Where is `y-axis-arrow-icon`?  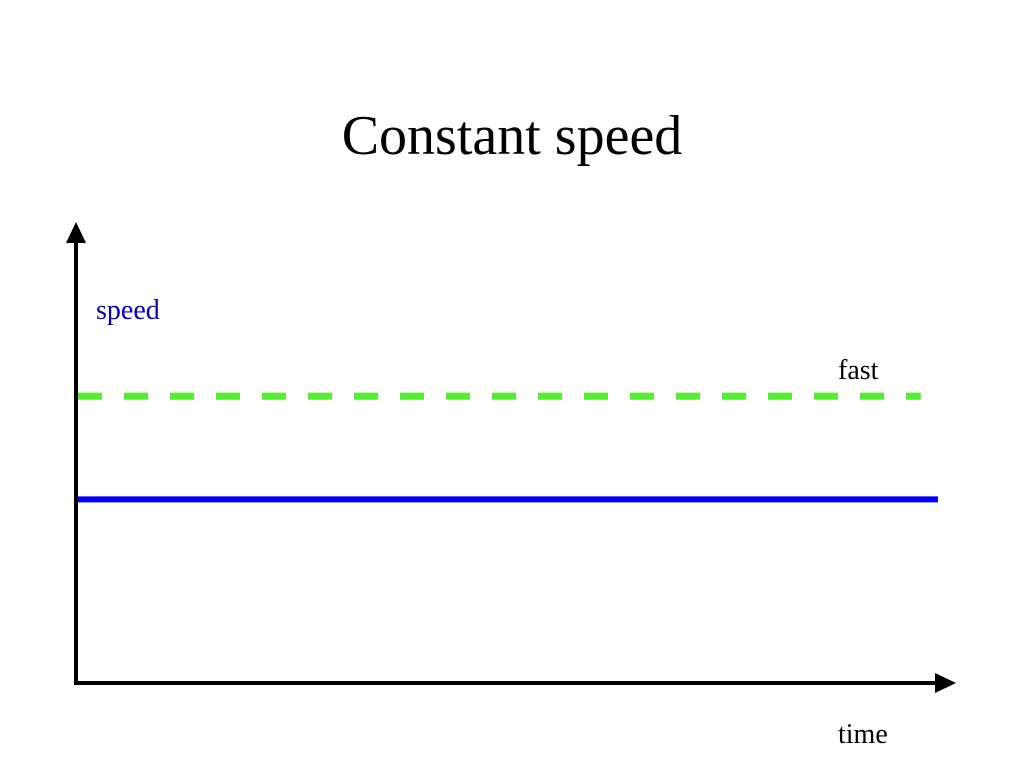
y-axis-arrow-icon is located at coordinates (76, 232).